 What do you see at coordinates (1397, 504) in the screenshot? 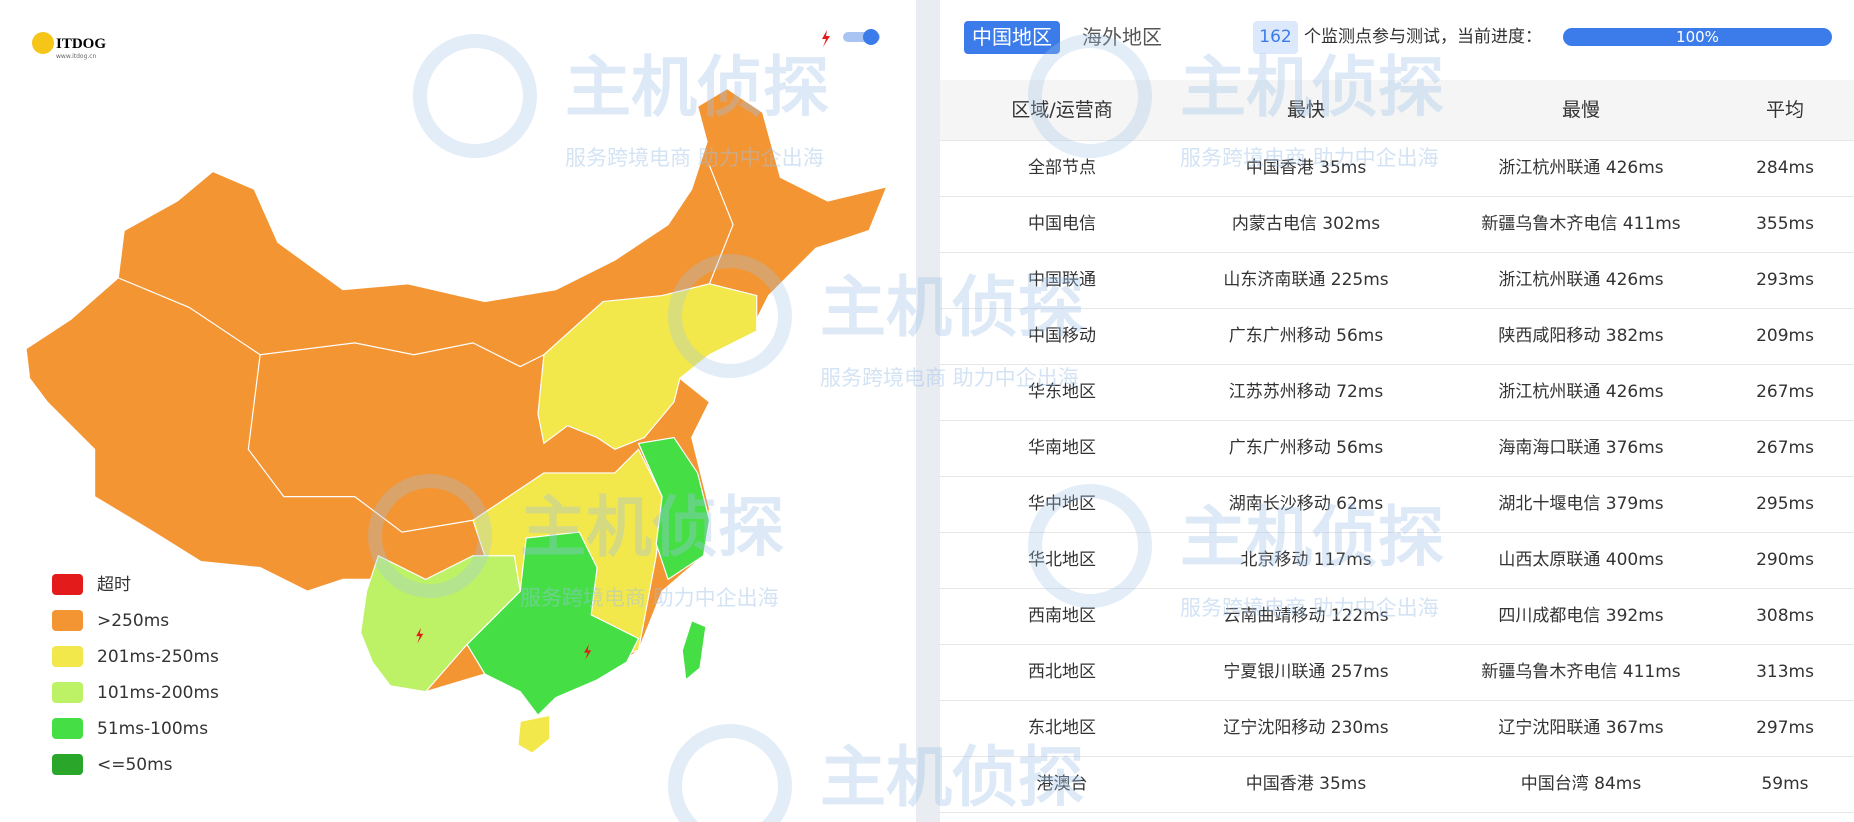
I see `table-row: 华中地区 湖南长沙移动 62ms 湖北十堰电信 379ms 295ms` at bounding box center [1397, 504].